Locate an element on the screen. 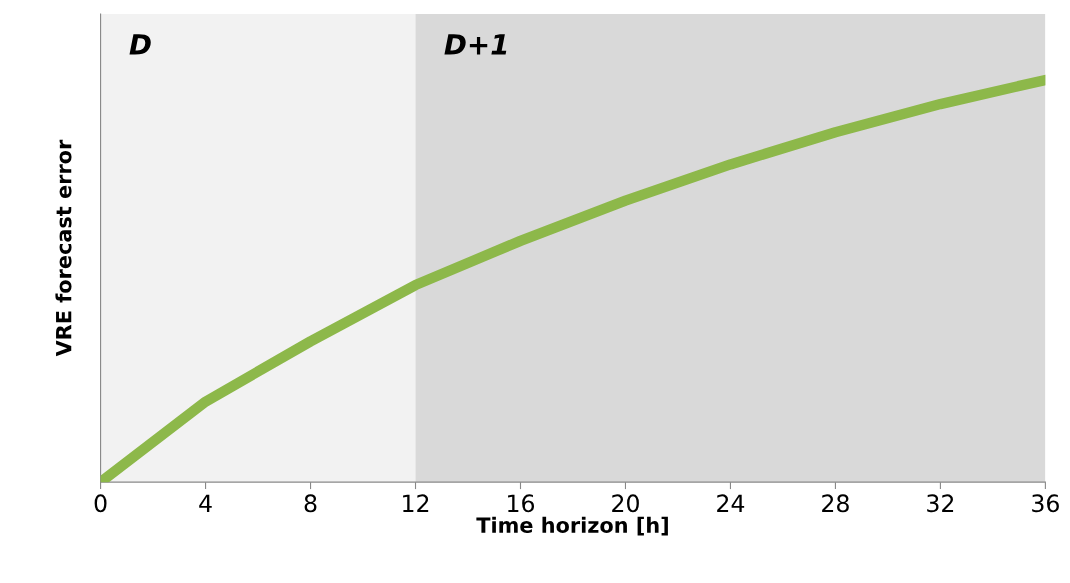 The width and height of the screenshot is (1070, 583). x-tick-label: 8 is located at coordinates (310, 503).